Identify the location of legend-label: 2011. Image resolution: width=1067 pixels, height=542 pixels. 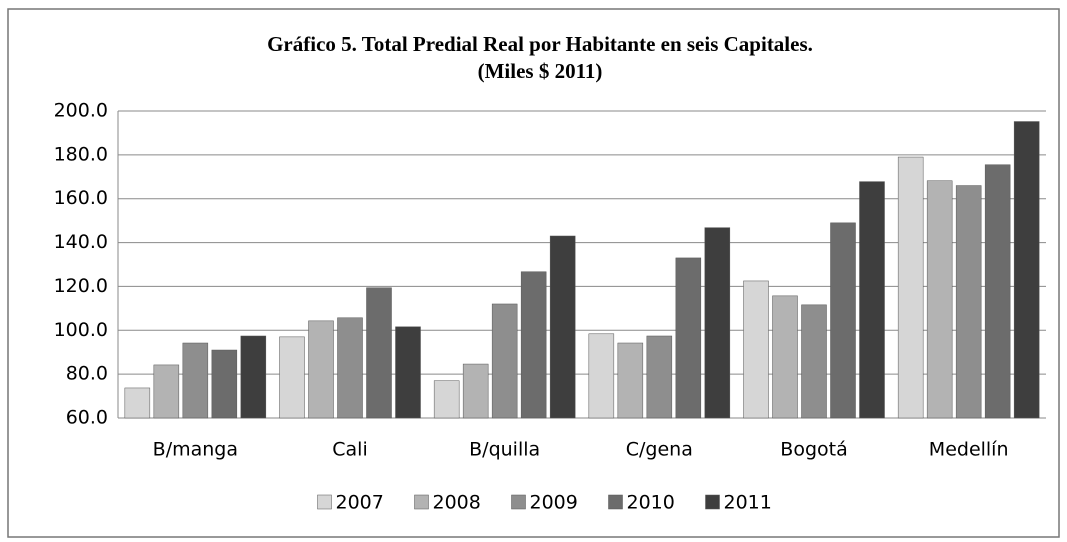
(748, 503).